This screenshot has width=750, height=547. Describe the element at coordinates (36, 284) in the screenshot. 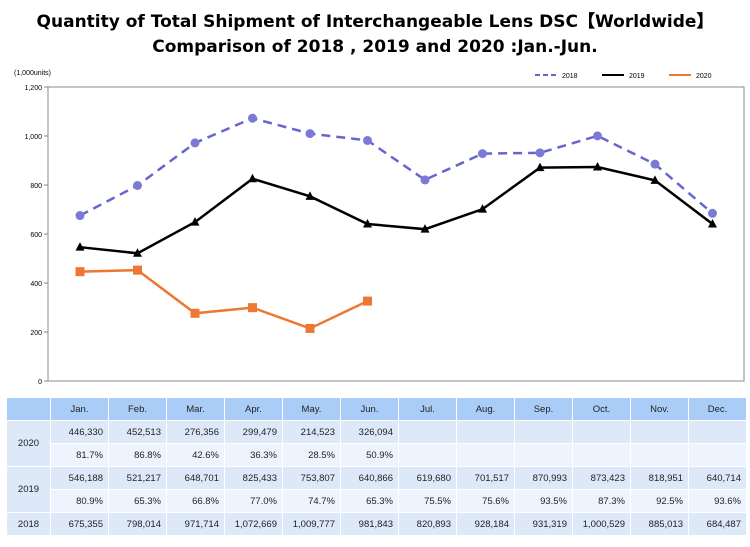

I see `y-tick-label: 400` at that location.